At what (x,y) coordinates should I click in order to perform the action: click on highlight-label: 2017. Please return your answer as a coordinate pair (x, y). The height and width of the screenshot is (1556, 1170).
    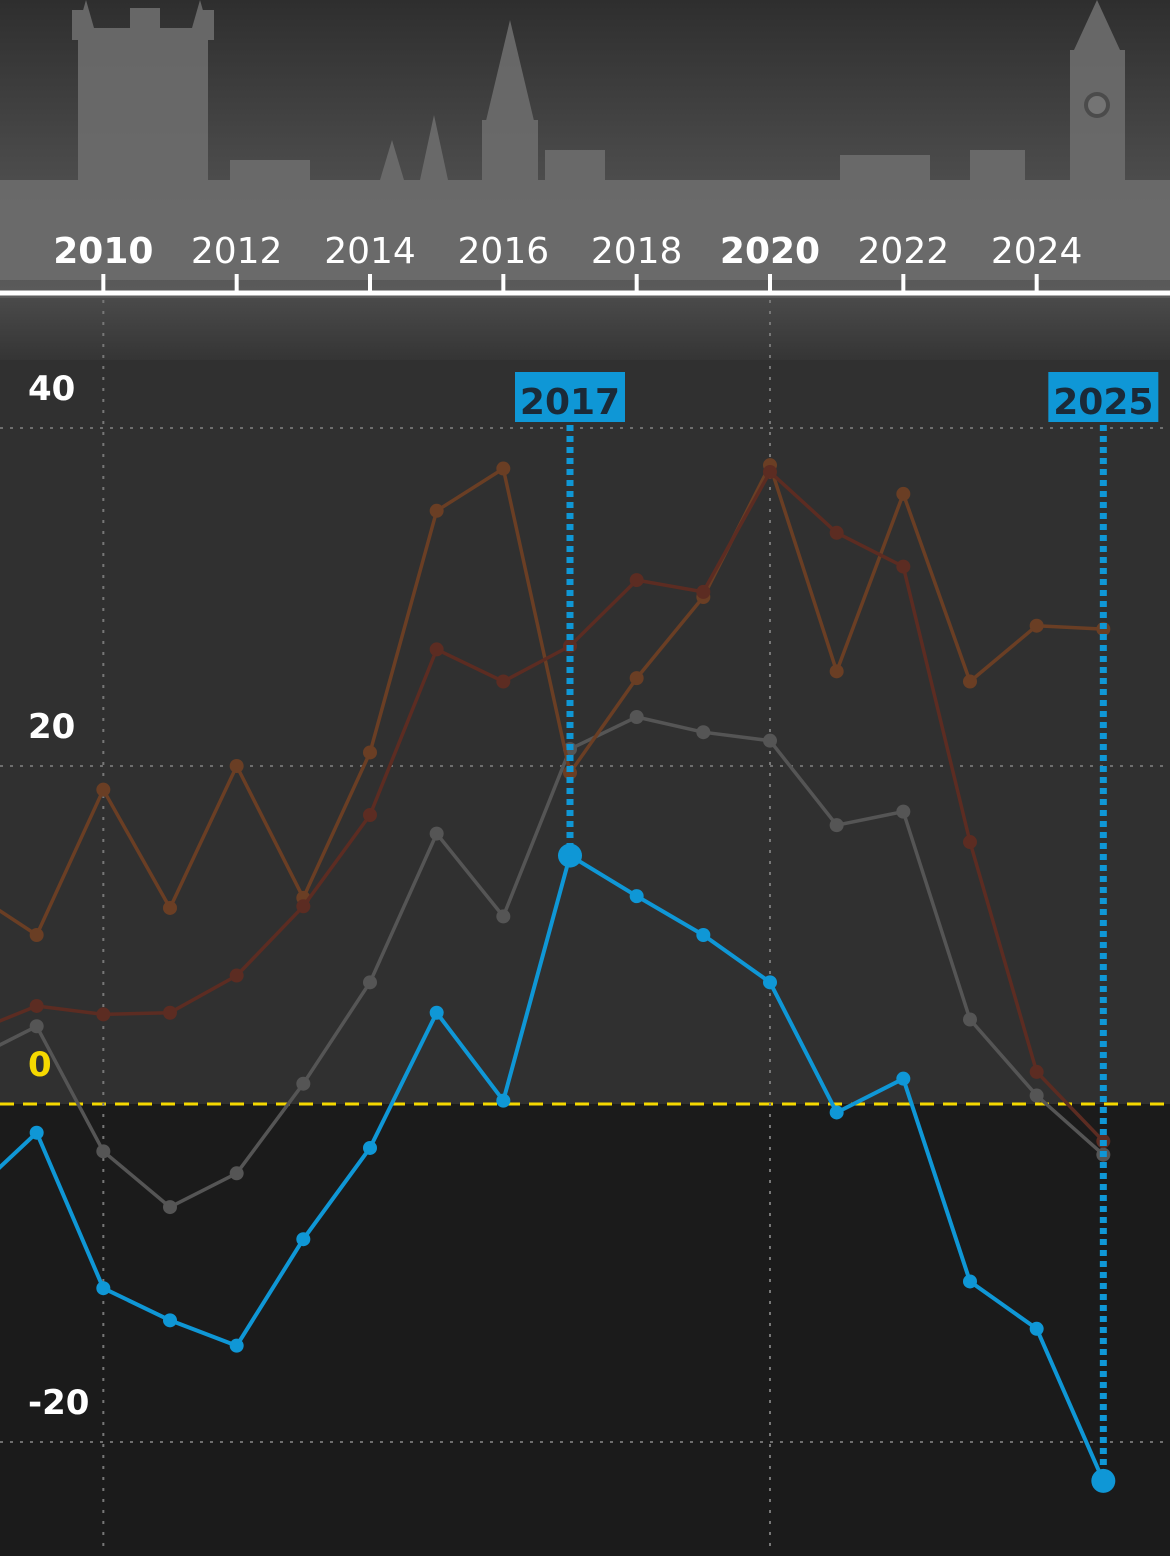
    Looking at the image, I should click on (570, 402).